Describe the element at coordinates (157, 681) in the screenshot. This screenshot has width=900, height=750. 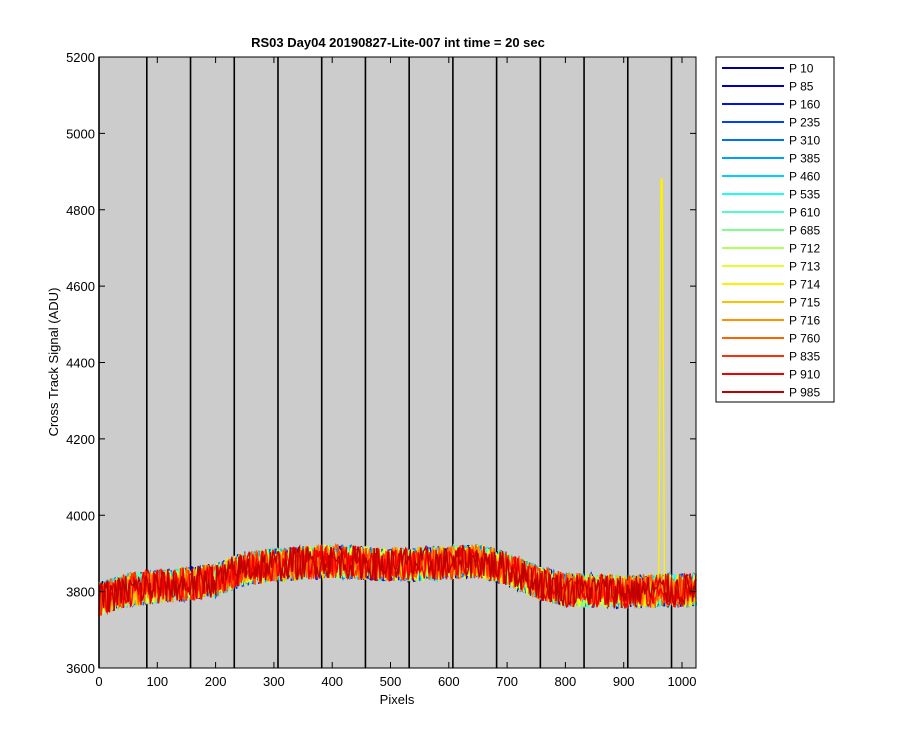
I see `x-tick-label: 100` at that location.